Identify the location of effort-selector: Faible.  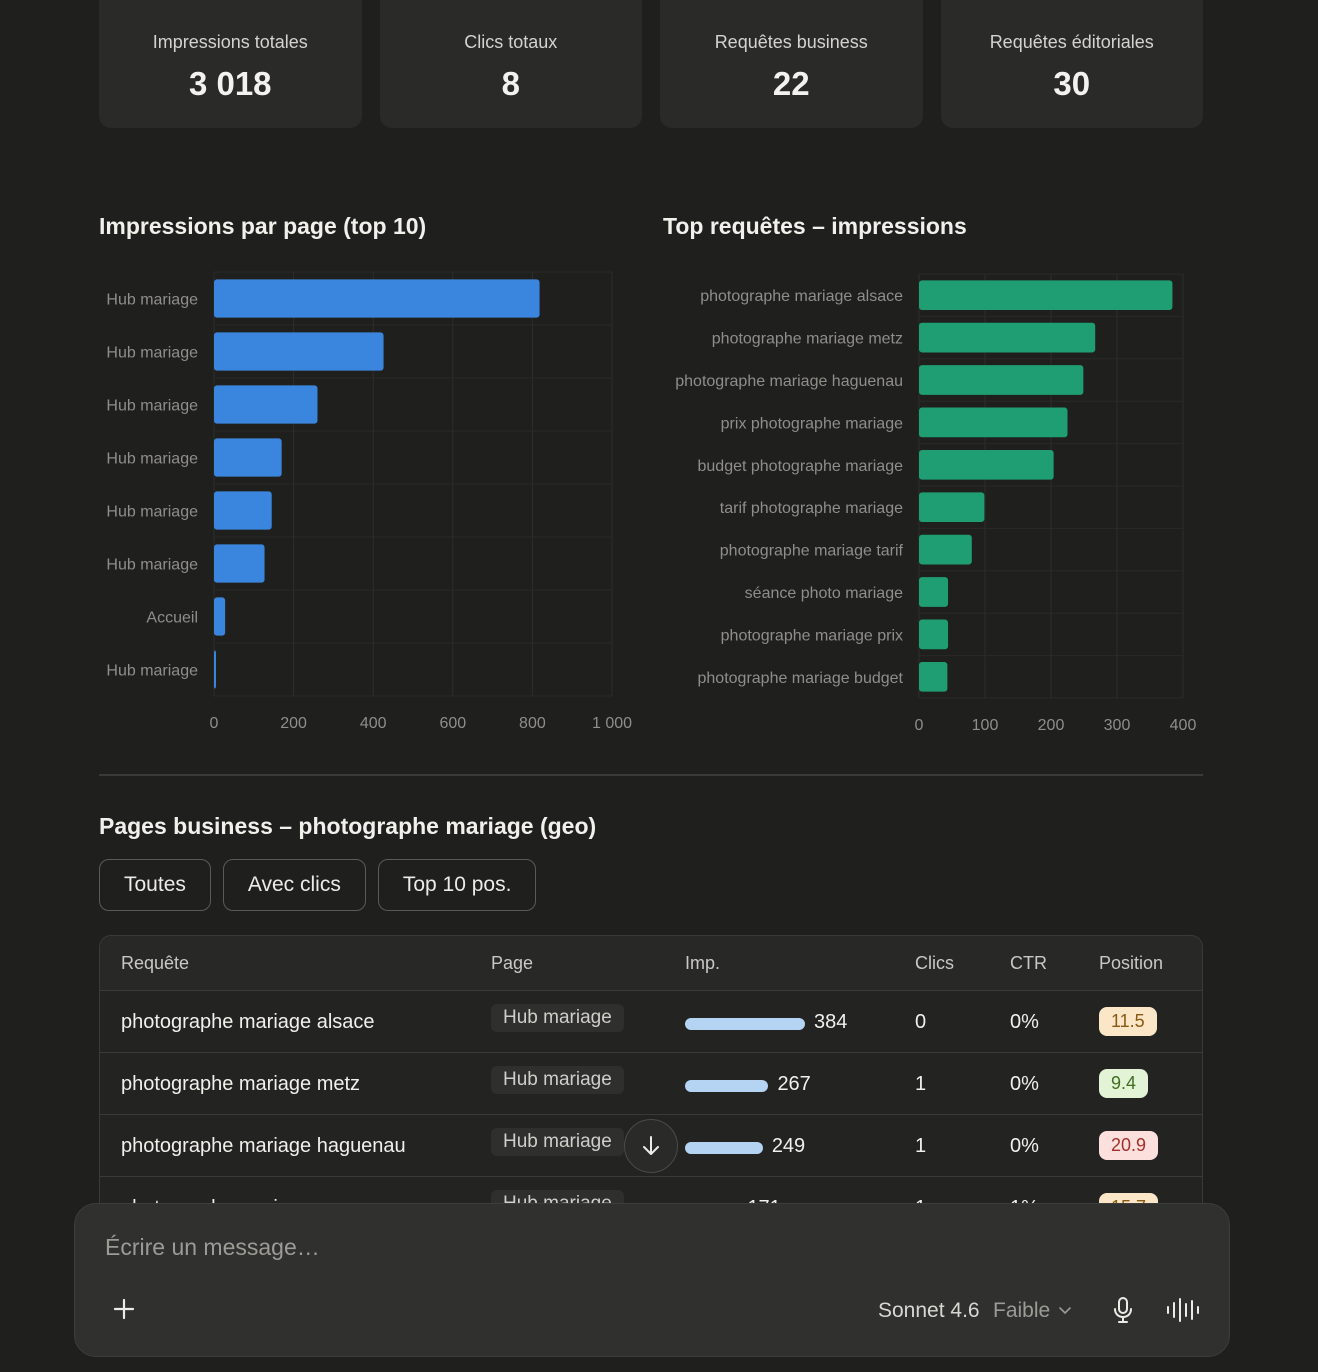
(1032, 1311).